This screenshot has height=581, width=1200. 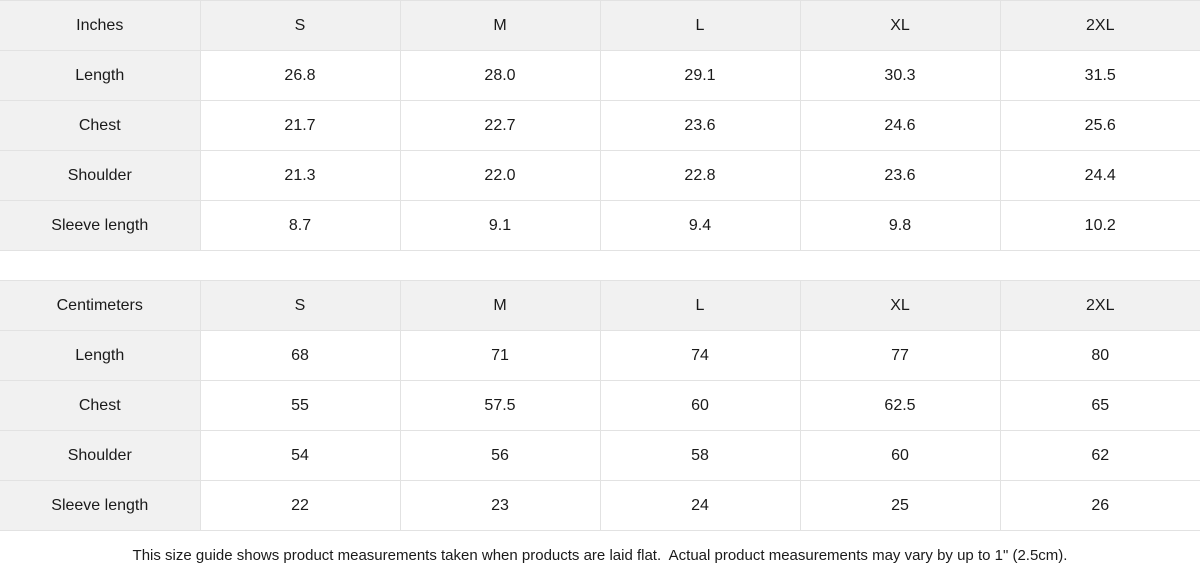 I want to click on table-row: Shoulder 54 56 58 60 62, so click(x=600, y=455).